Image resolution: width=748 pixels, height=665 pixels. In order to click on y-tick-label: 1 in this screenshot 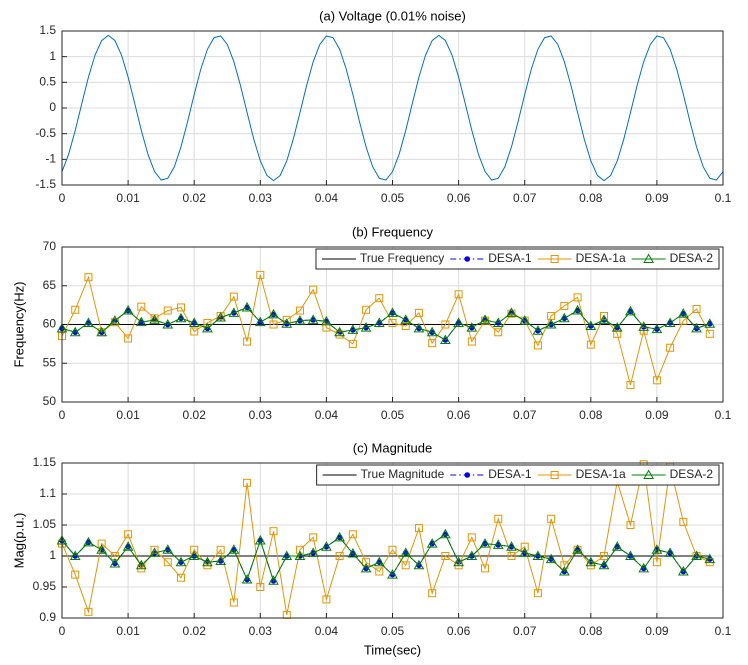, I will do `click(52, 56)`.